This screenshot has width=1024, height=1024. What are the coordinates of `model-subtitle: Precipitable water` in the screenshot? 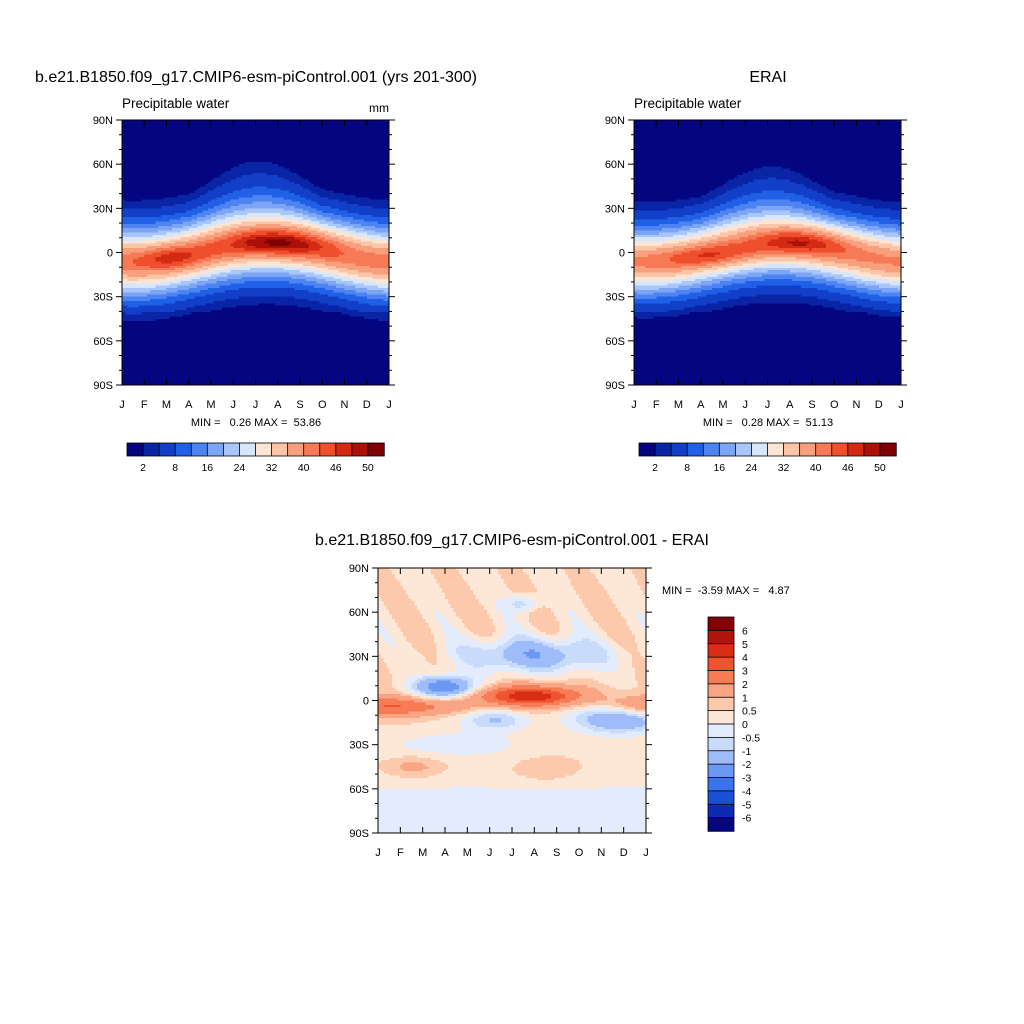 It's located at (176, 103).